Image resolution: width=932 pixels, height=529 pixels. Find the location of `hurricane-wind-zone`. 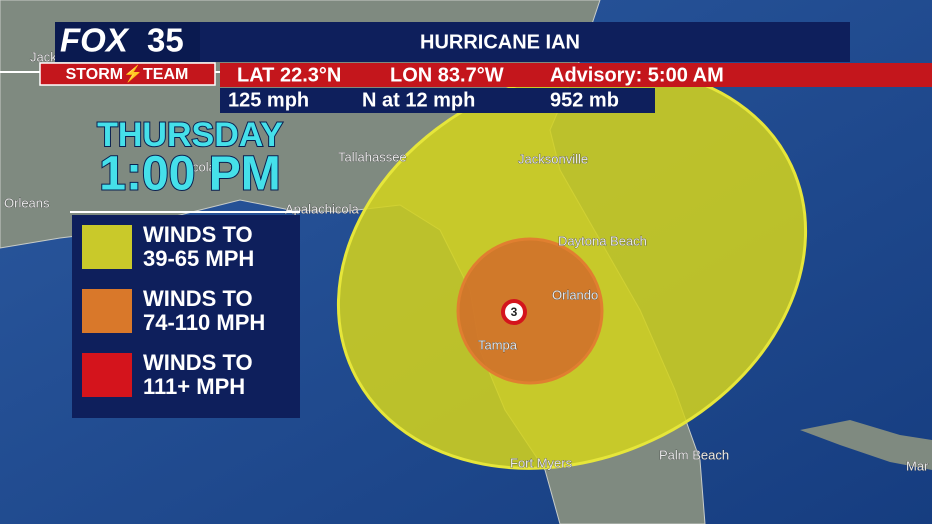

hurricane-wind-zone is located at coordinates (530, 311).